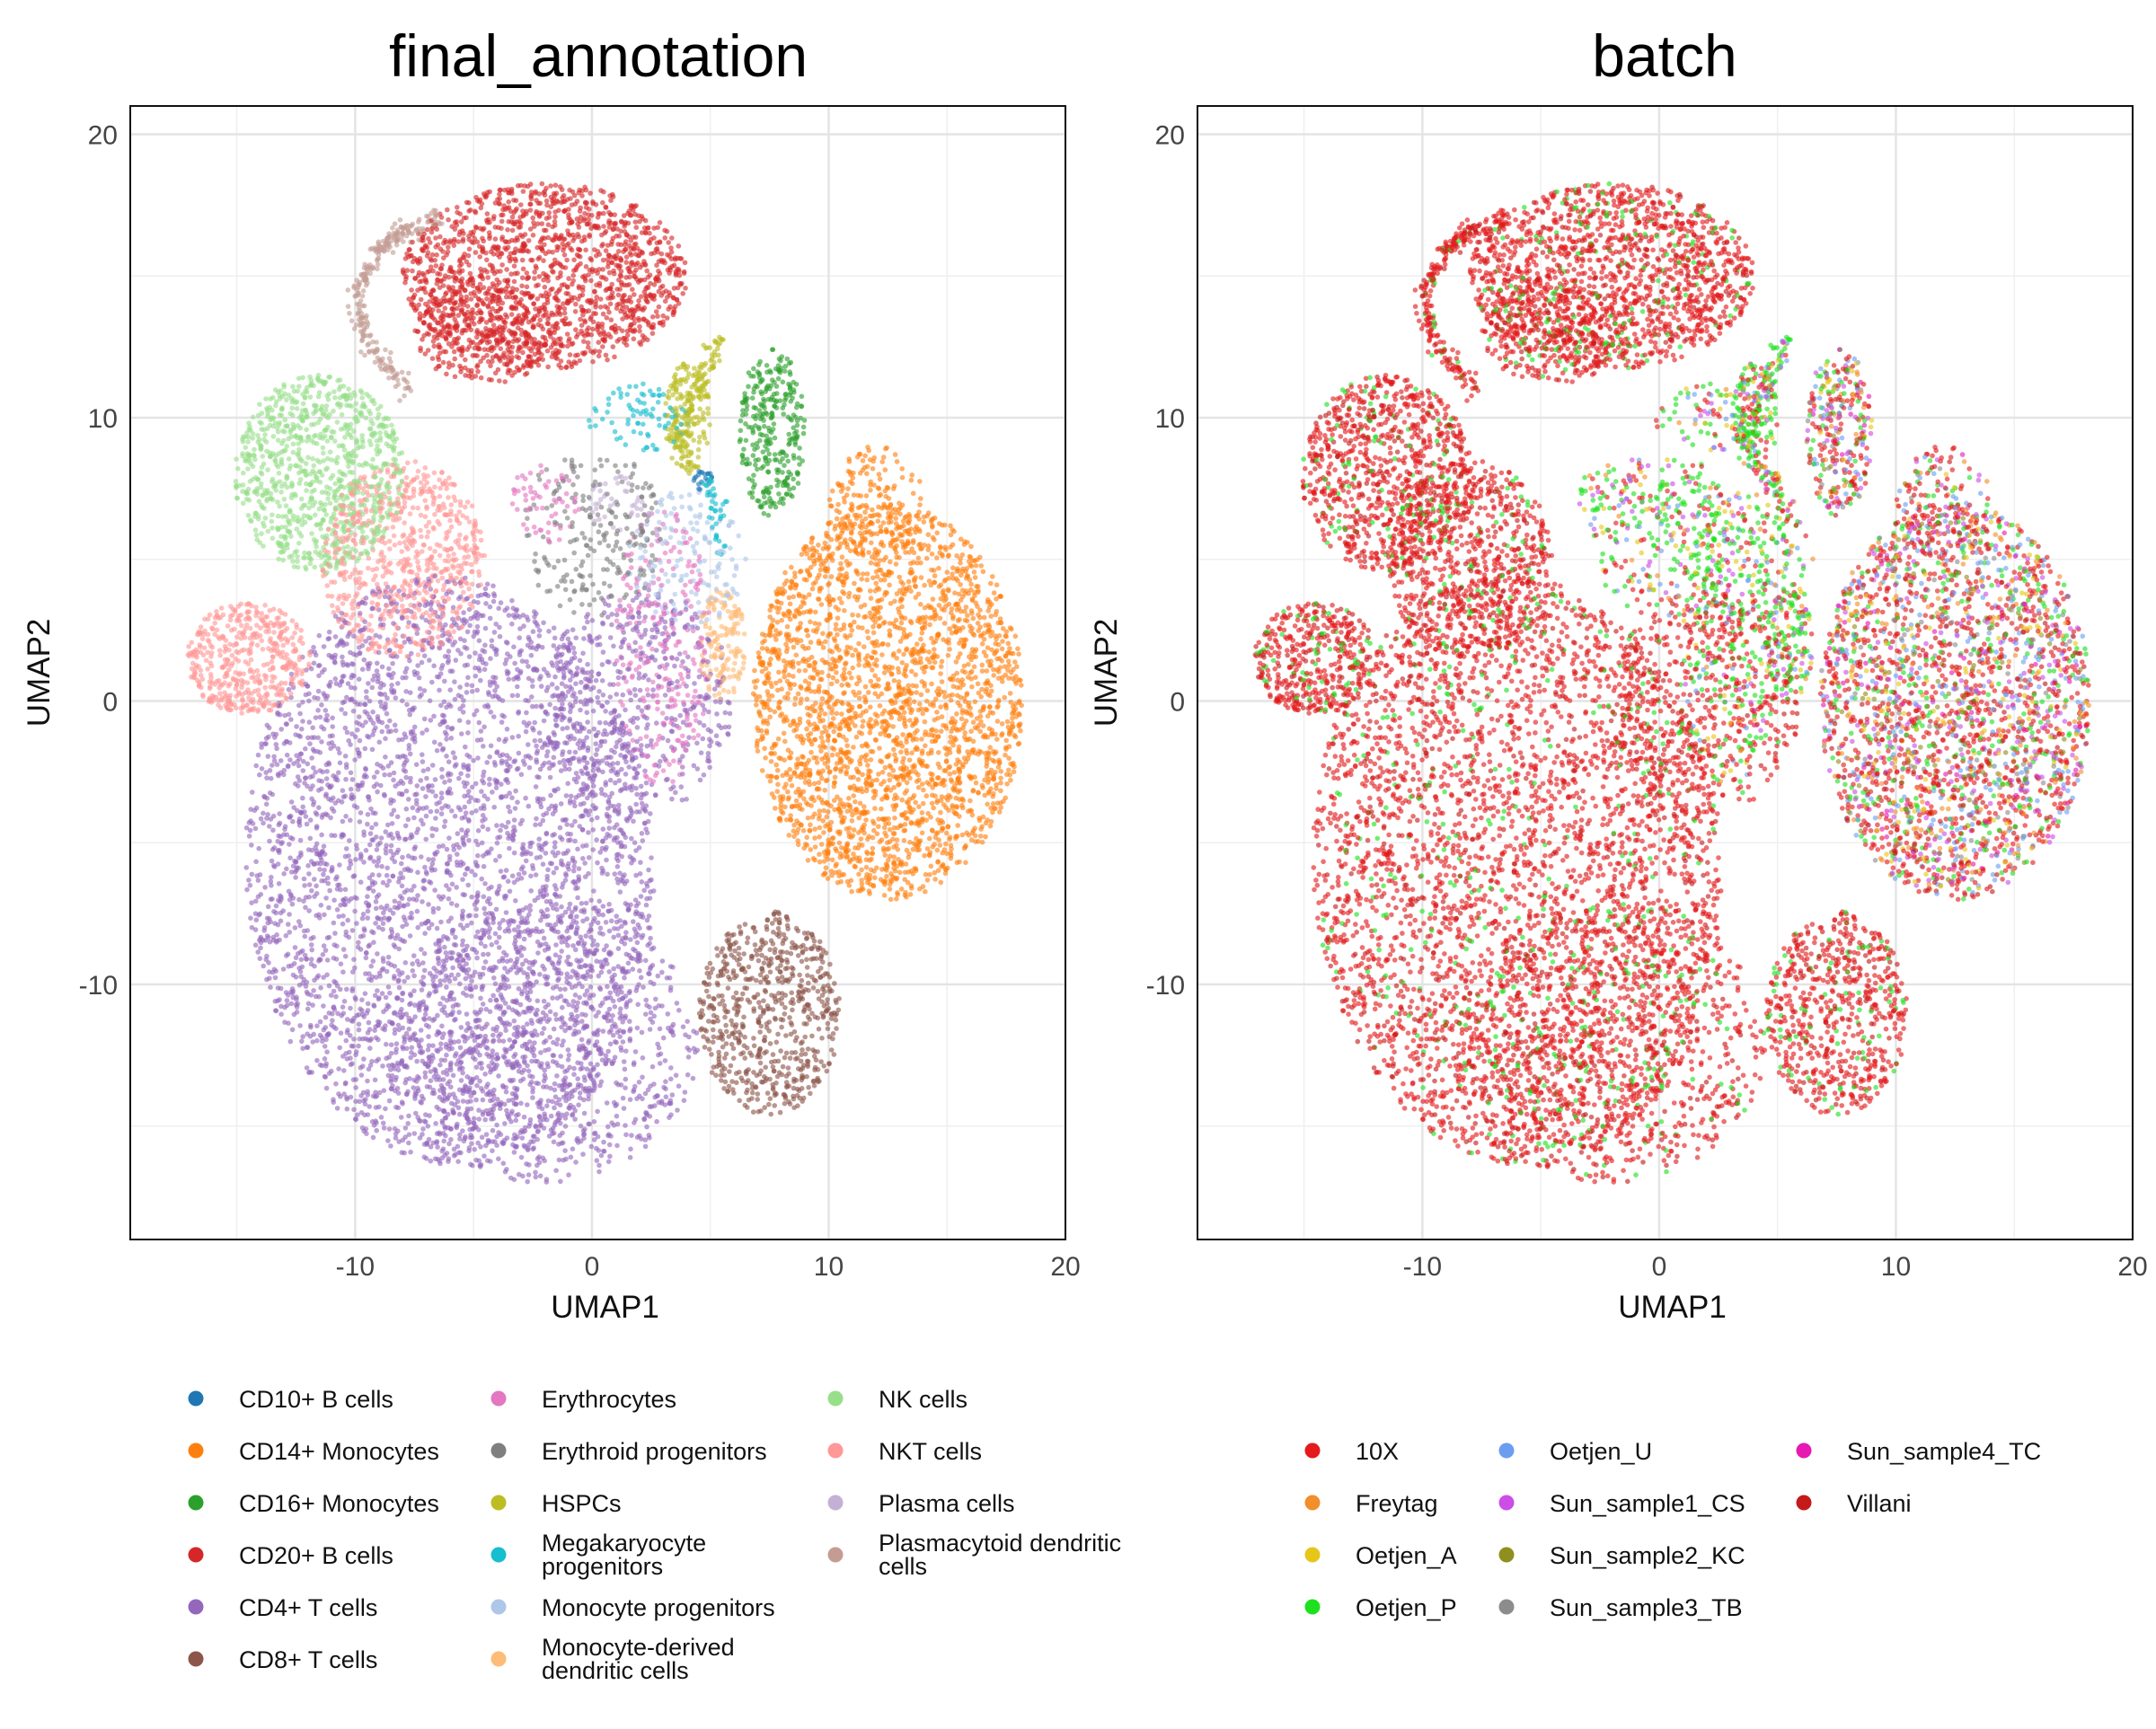 The image size is (2156, 1729). What do you see at coordinates (576, 569) in the screenshot?
I see `point-erythroid-progenitors` at bounding box center [576, 569].